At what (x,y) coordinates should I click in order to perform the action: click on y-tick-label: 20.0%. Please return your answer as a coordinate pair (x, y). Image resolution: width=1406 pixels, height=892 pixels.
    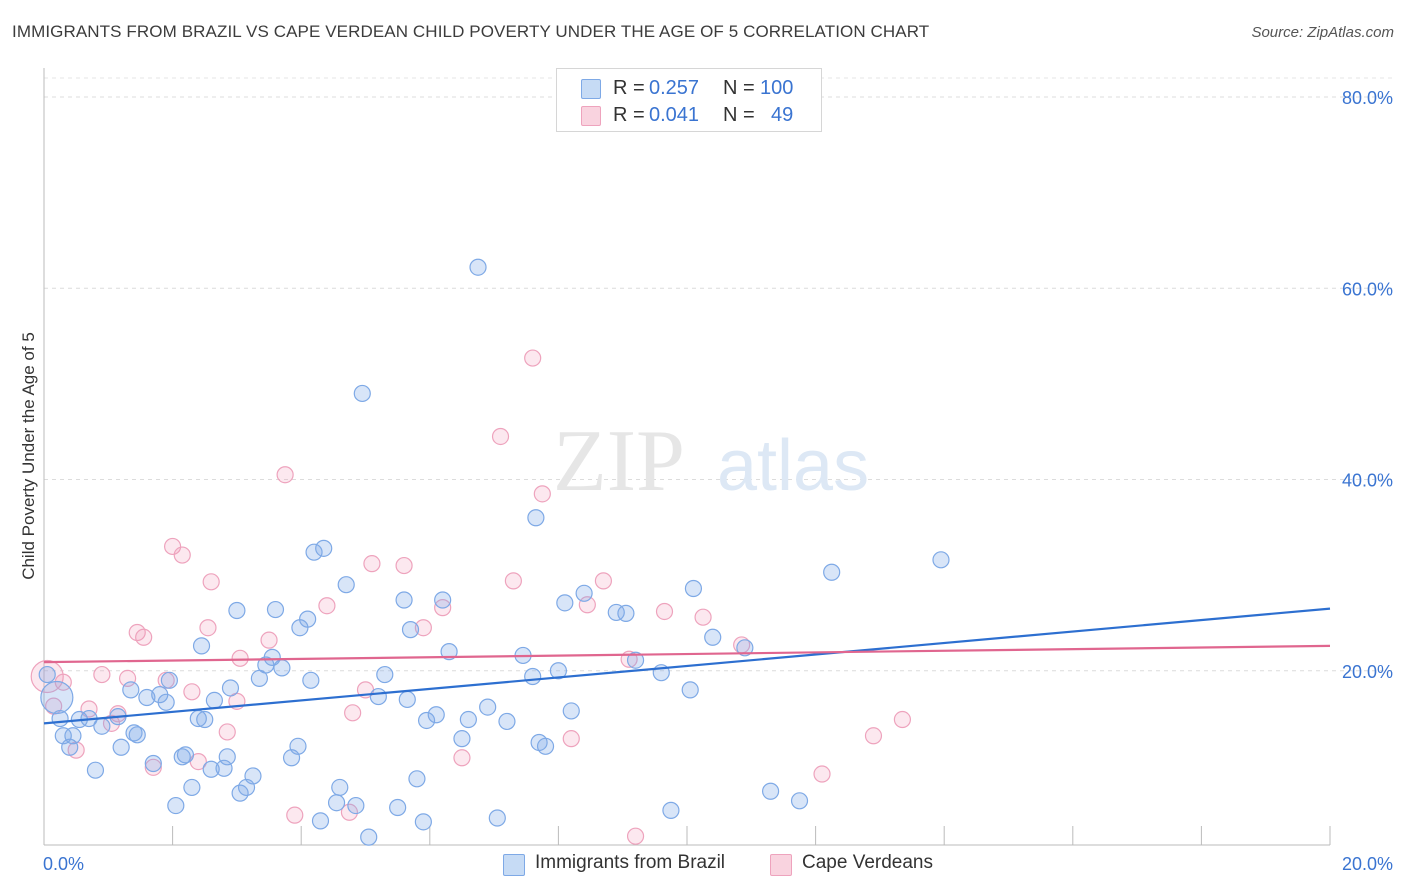
    Looking at the image, I should click on (1367, 672).